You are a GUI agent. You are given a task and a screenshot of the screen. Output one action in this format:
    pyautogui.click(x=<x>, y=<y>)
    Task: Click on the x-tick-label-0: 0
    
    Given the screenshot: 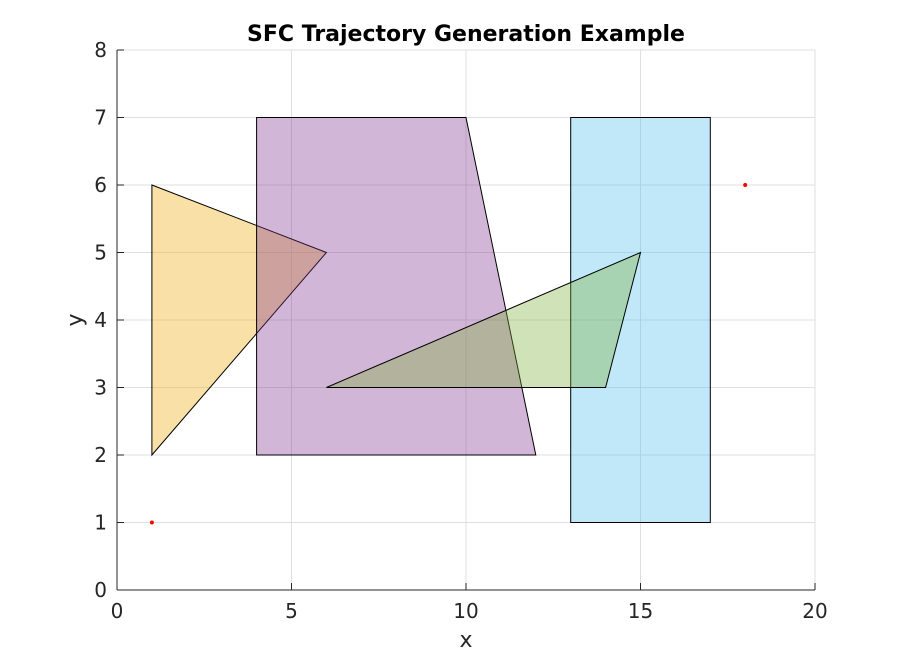 What is the action you would take?
    pyautogui.click(x=117, y=611)
    